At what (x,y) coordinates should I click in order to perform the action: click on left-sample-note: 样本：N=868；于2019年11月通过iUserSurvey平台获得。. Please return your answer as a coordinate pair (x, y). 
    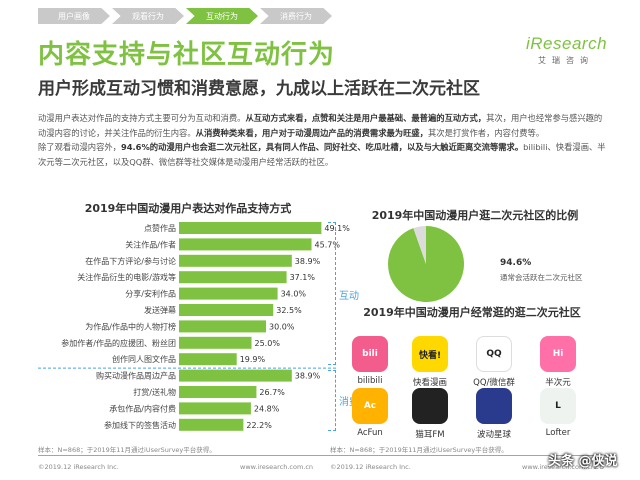
    Looking at the image, I should click on (127, 450).